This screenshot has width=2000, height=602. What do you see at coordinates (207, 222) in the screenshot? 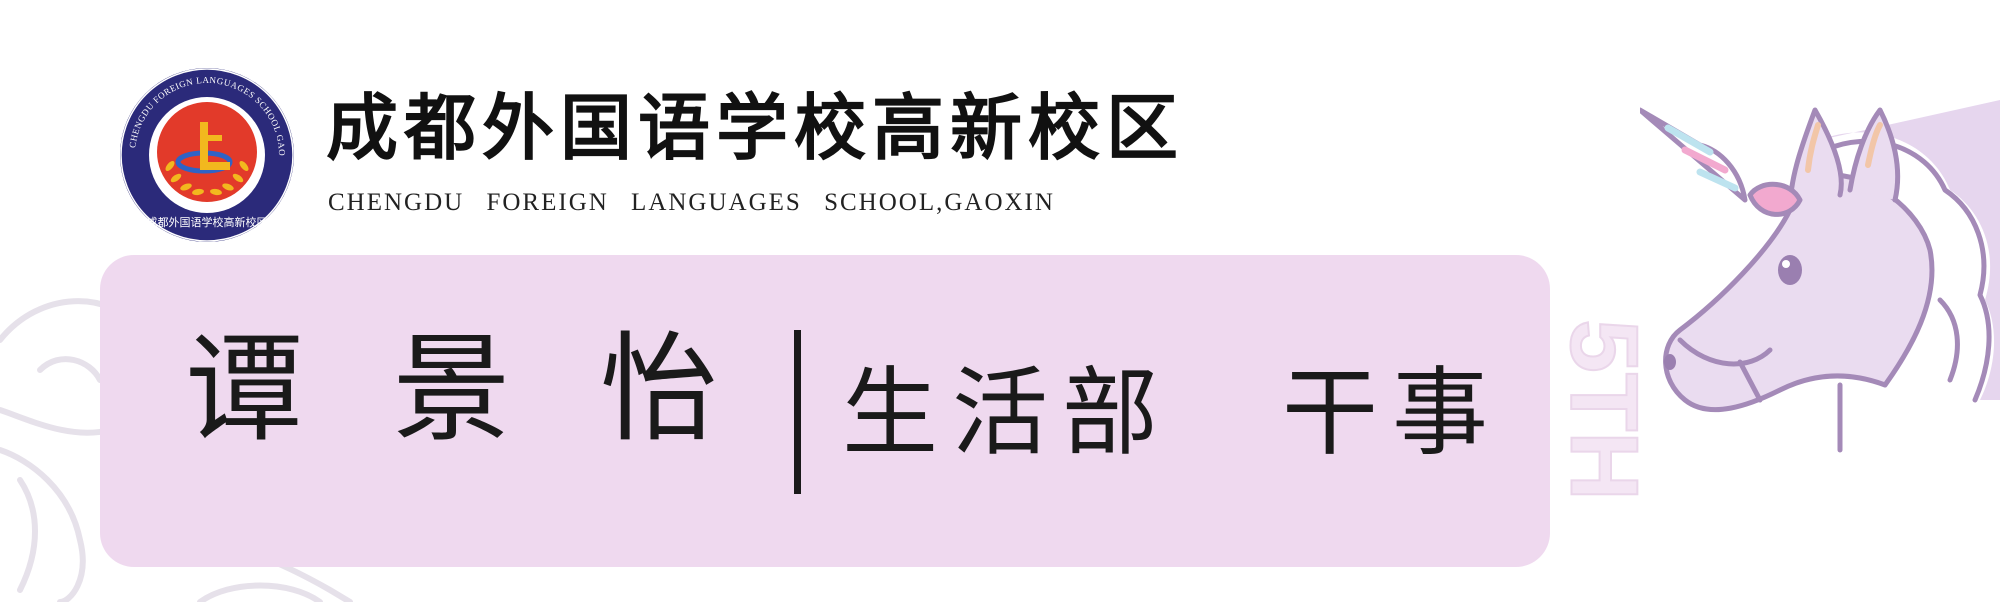
I see `logo-seal-cn-text: 成都外国语学校高新校区` at bounding box center [207, 222].